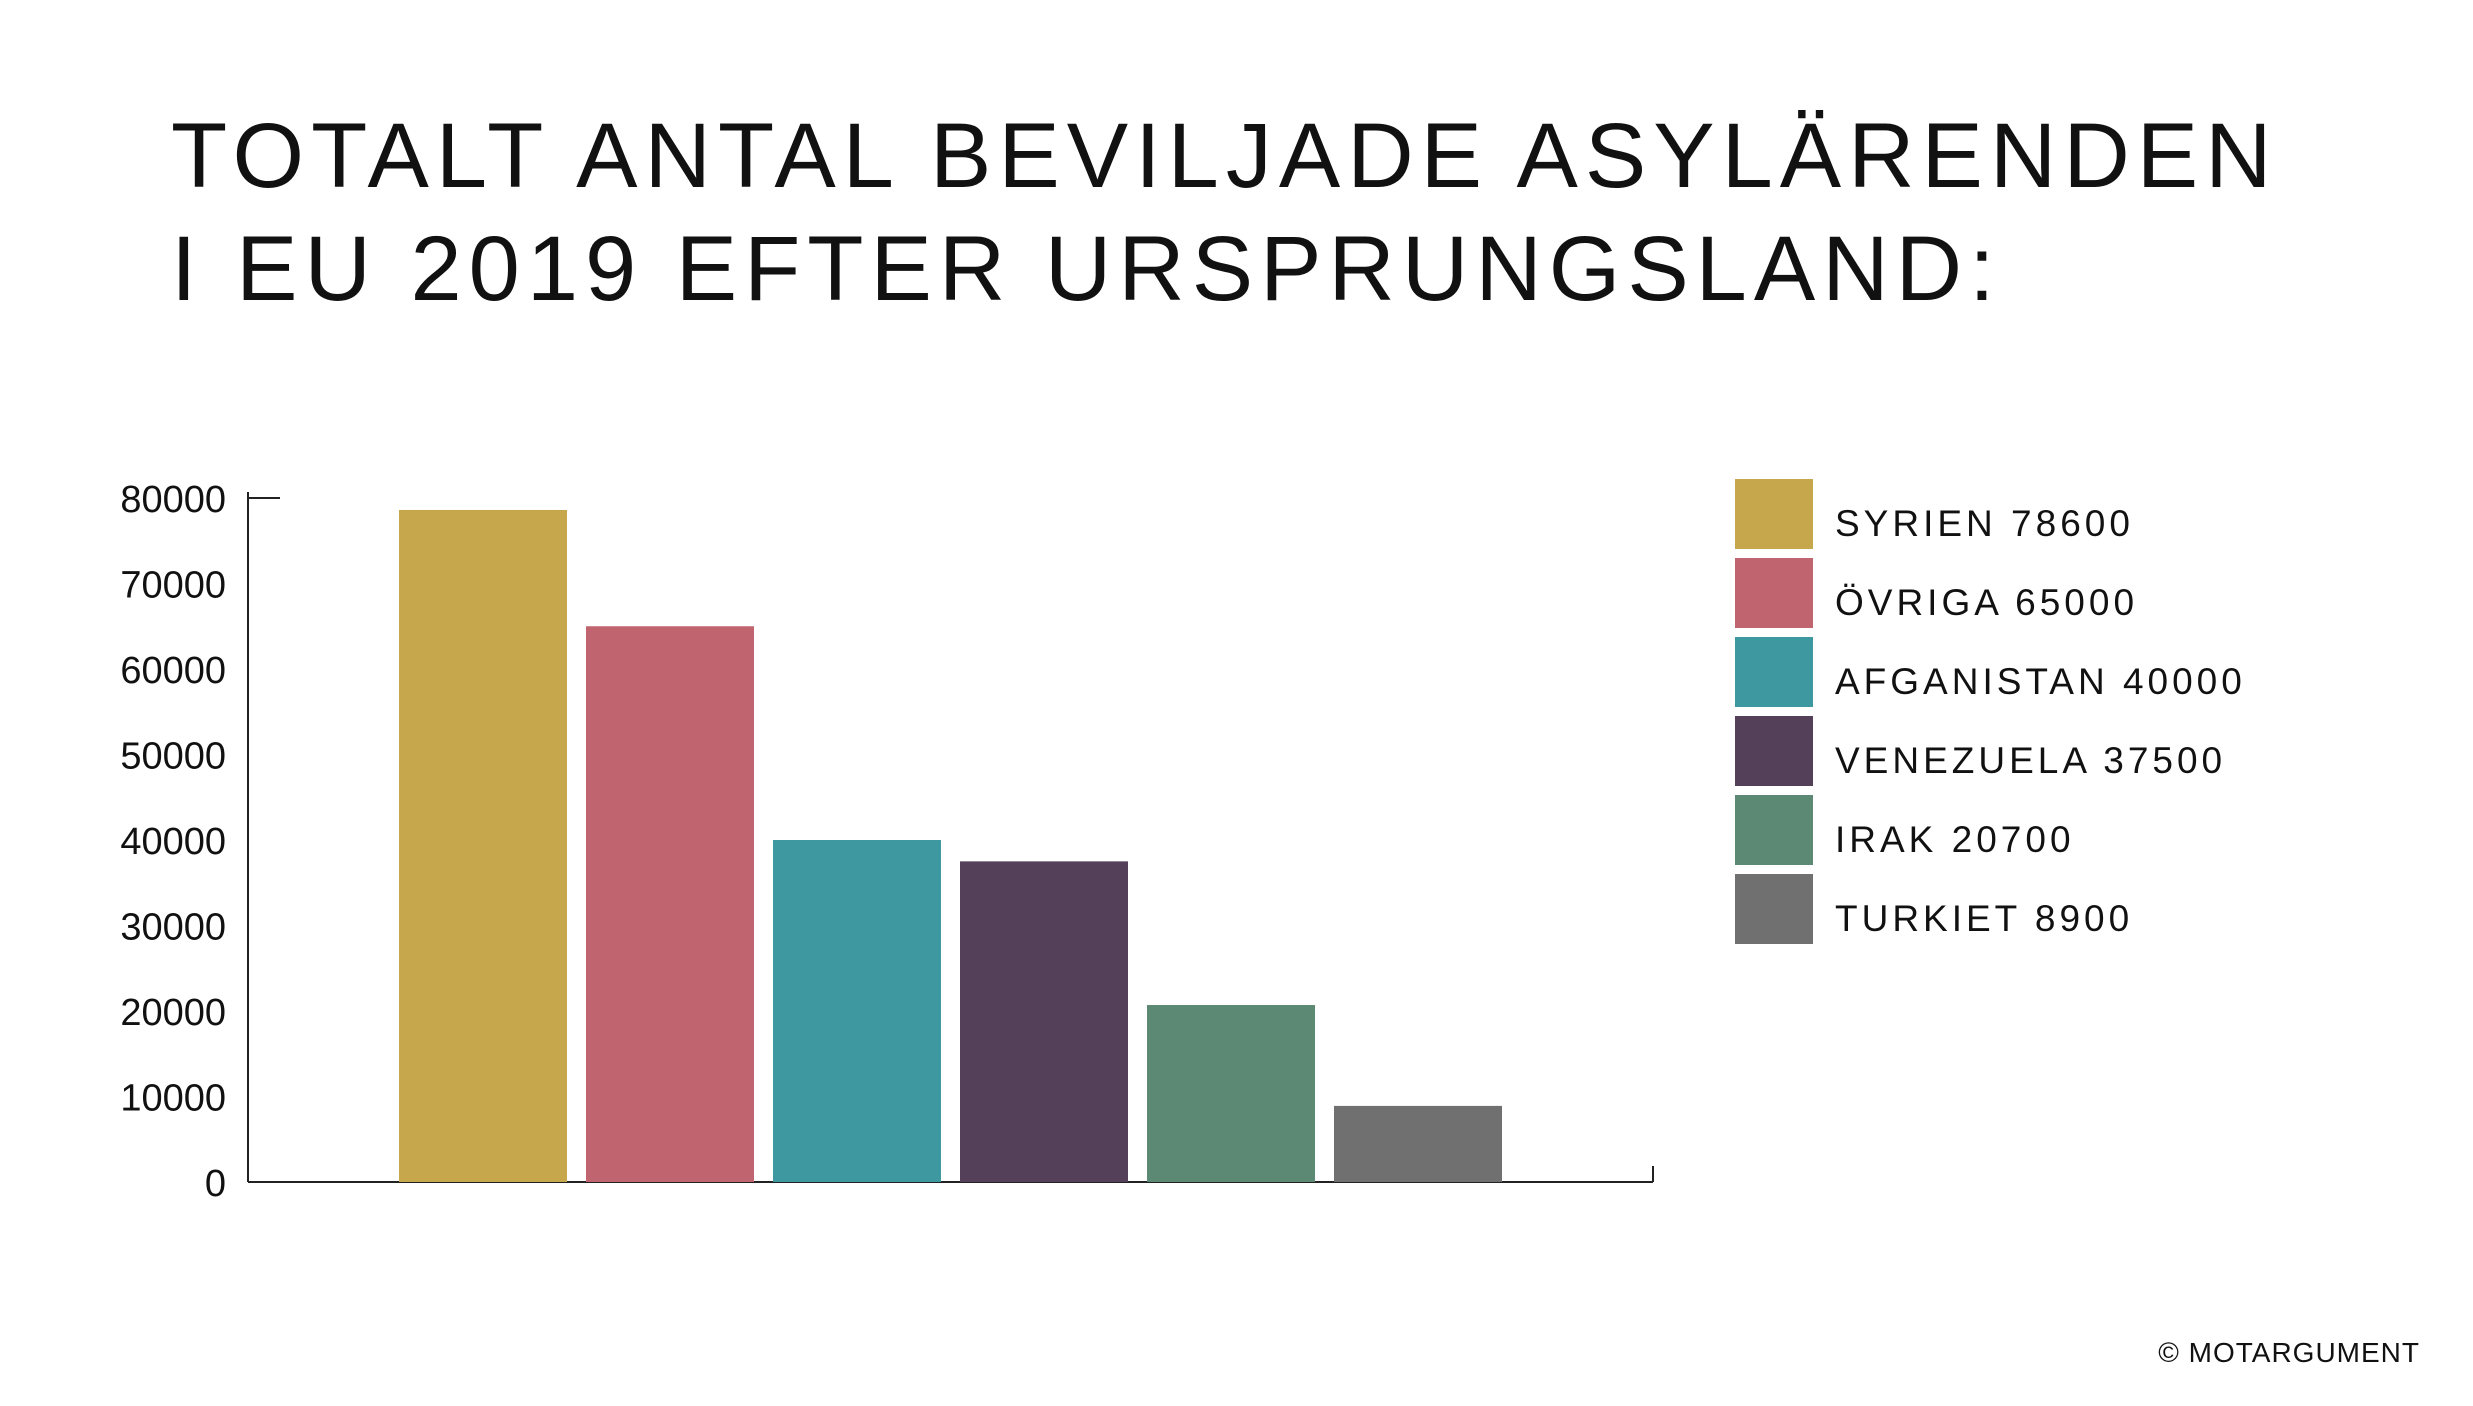 Image resolution: width=2473 pixels, height=1406 pixels. What do you see at coordinates (1225, 156) in the screenshot?
I see `chart-title: TOTALT ANTAL BEVILJADE ASYLÄRENDEN` at bounding box center [1225, 156].